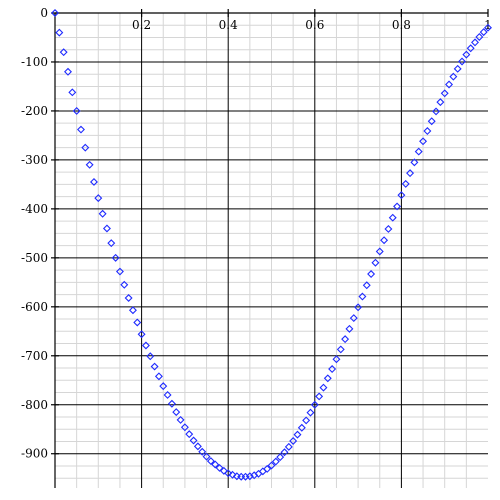 This screenshot has height=500, width=500. Describe the element at coordinates (34, 62) in the screenshot. I see `y-tick-label: -100` at that location.